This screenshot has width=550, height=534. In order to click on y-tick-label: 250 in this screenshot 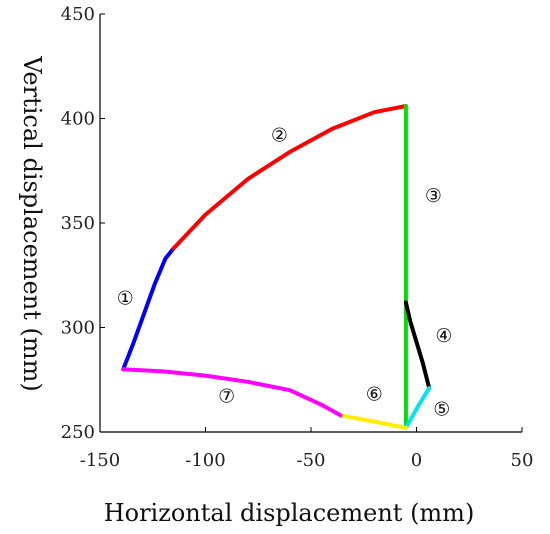, I will do `click(78, 432)`.